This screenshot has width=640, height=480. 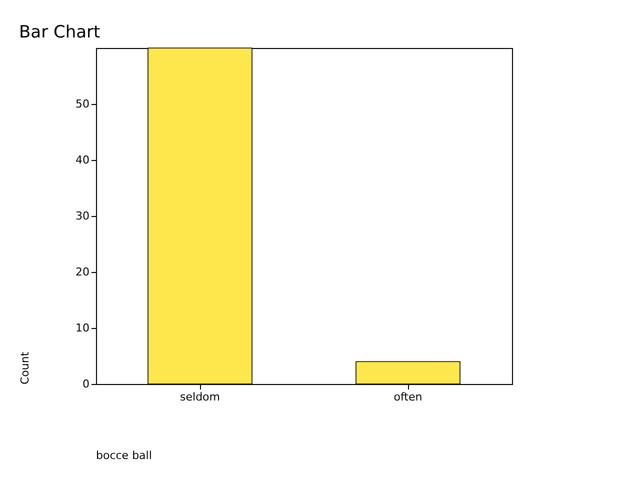 I want to click on text: bocce ball, so click(x=124, y=455).